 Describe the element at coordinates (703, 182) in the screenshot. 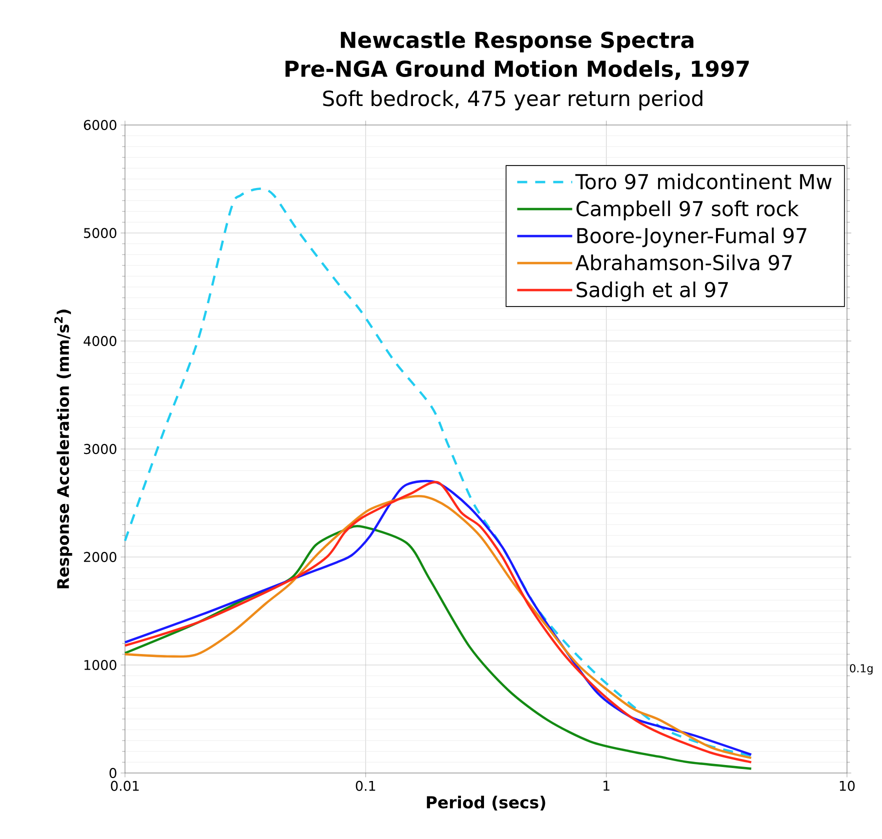

I see `legend-label: Toro 97 midcontinent Mw` at that location.